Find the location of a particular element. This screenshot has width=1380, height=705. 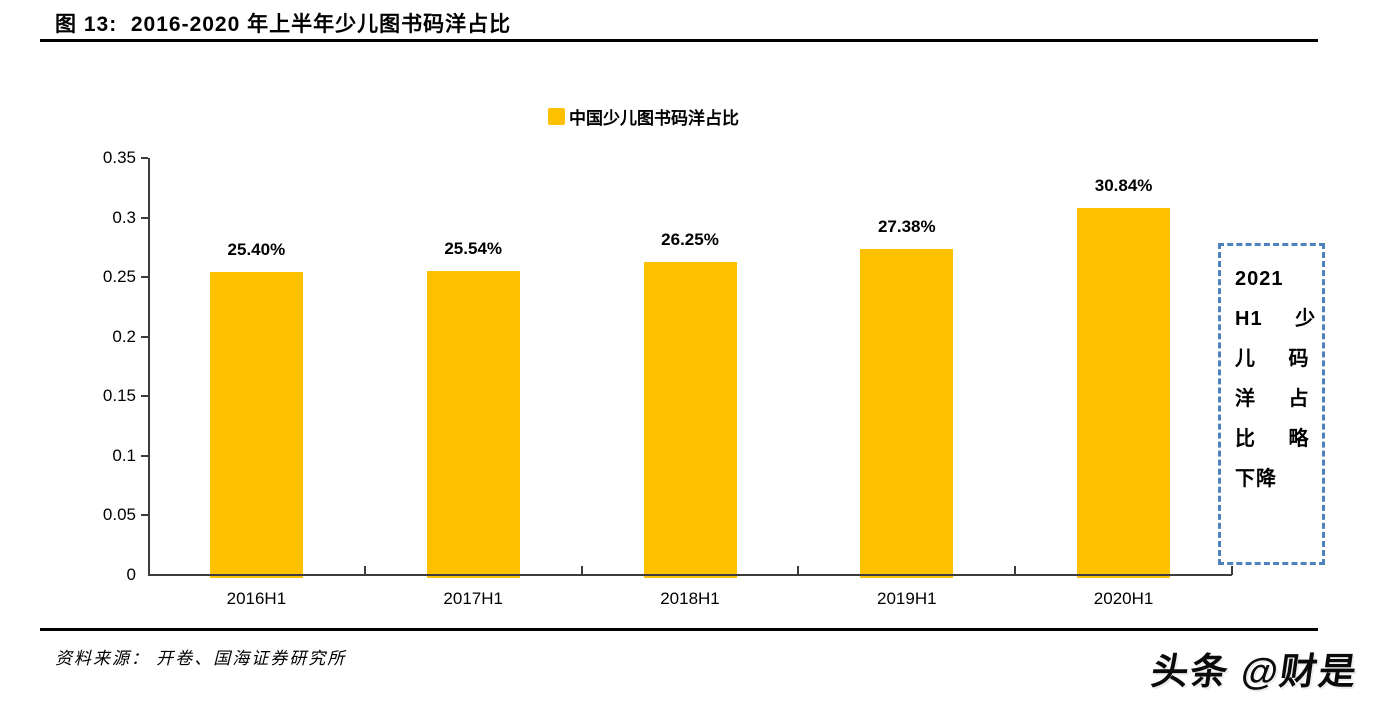

title-divider is located at coordinates (679, 40).